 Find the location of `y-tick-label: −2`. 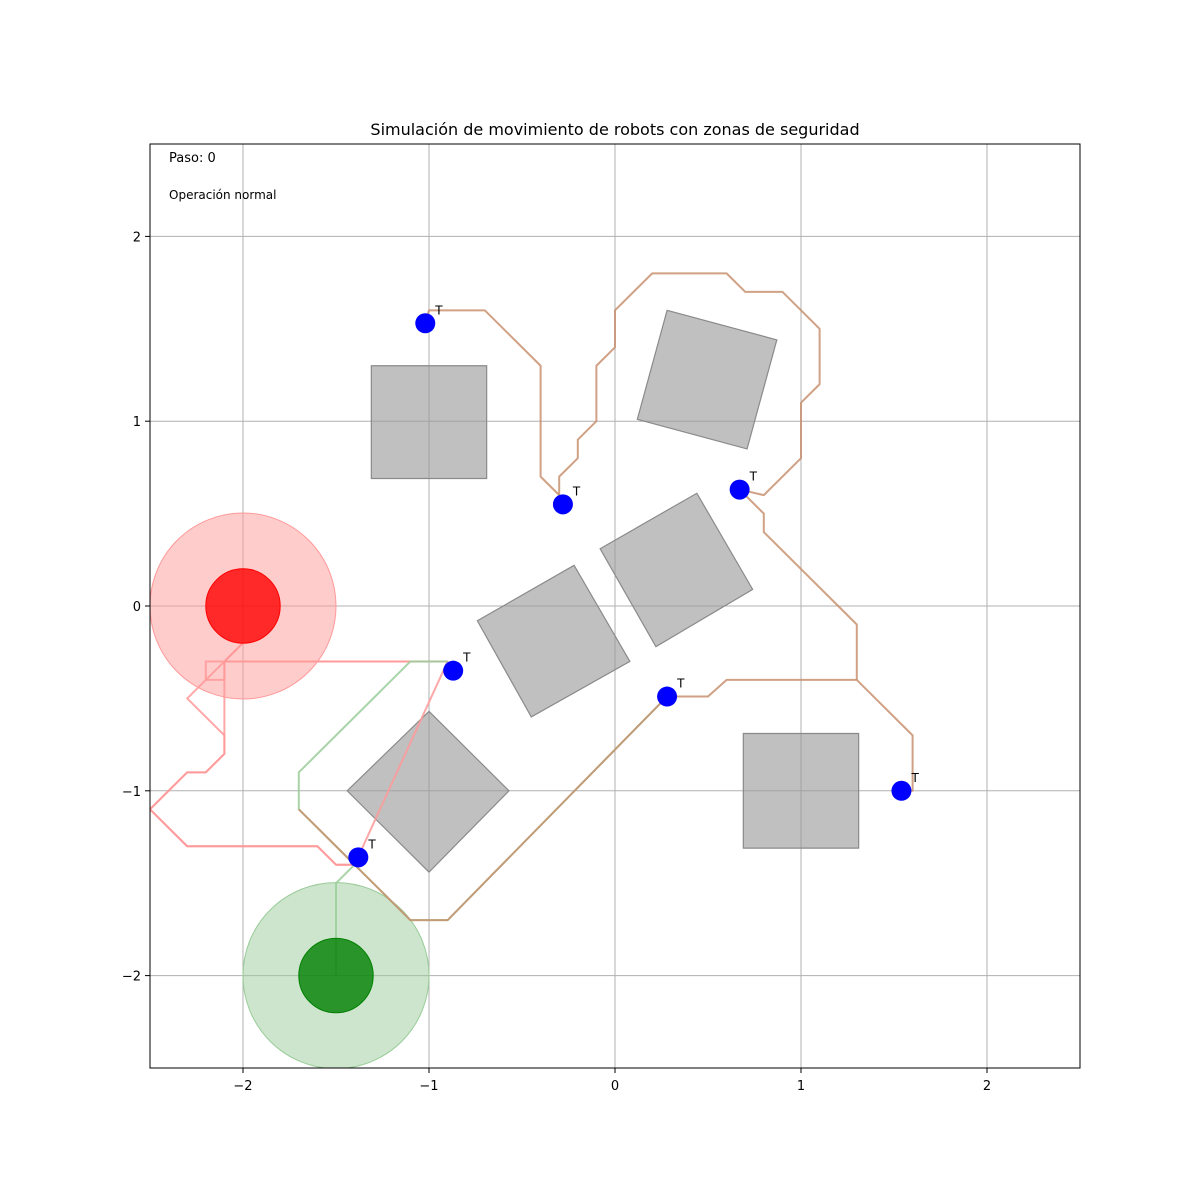

y-tick-label: −2 is located at coordinates (131, 977).